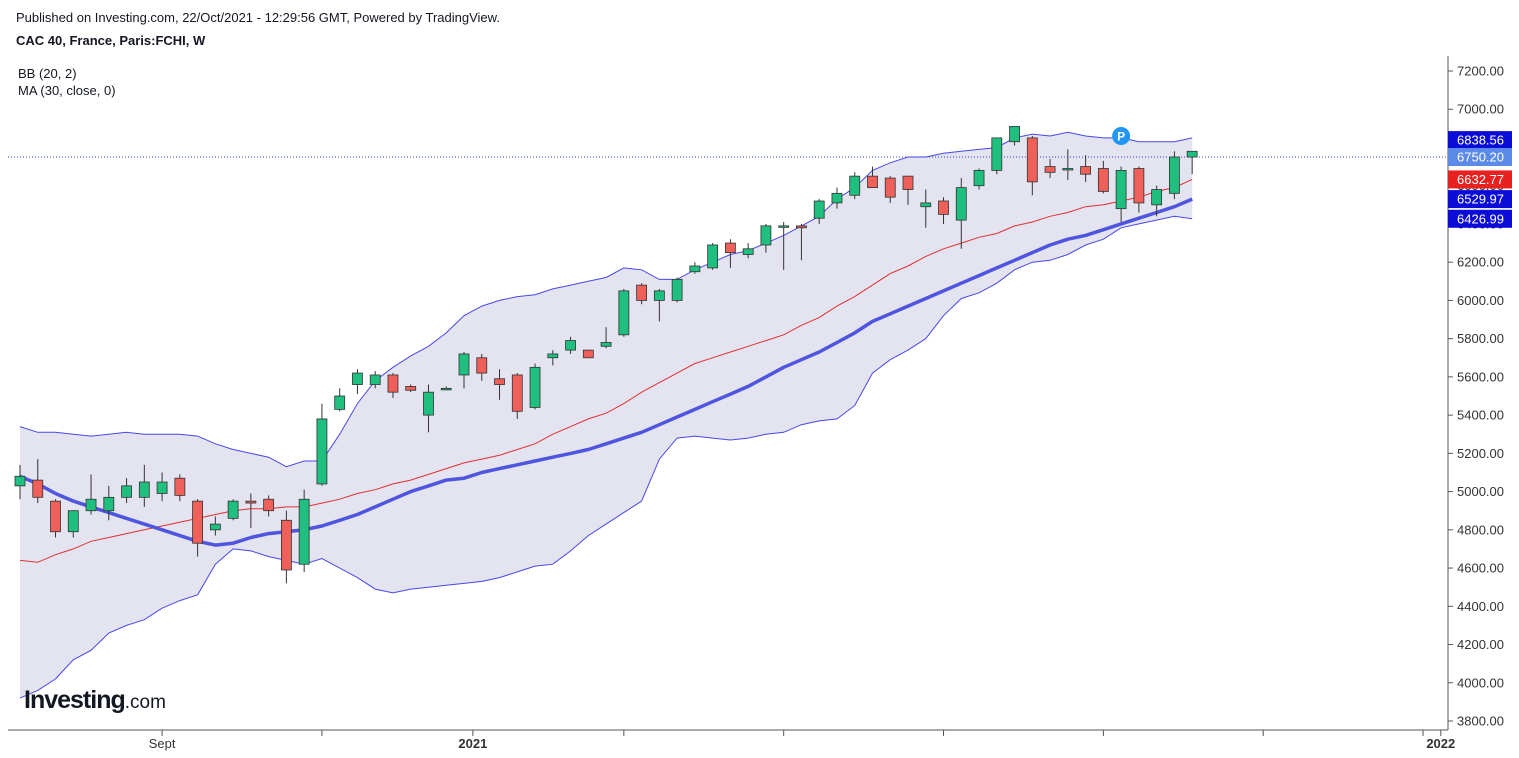  I want to click on y-tick-label: 6000.00, so click(1480, 300).